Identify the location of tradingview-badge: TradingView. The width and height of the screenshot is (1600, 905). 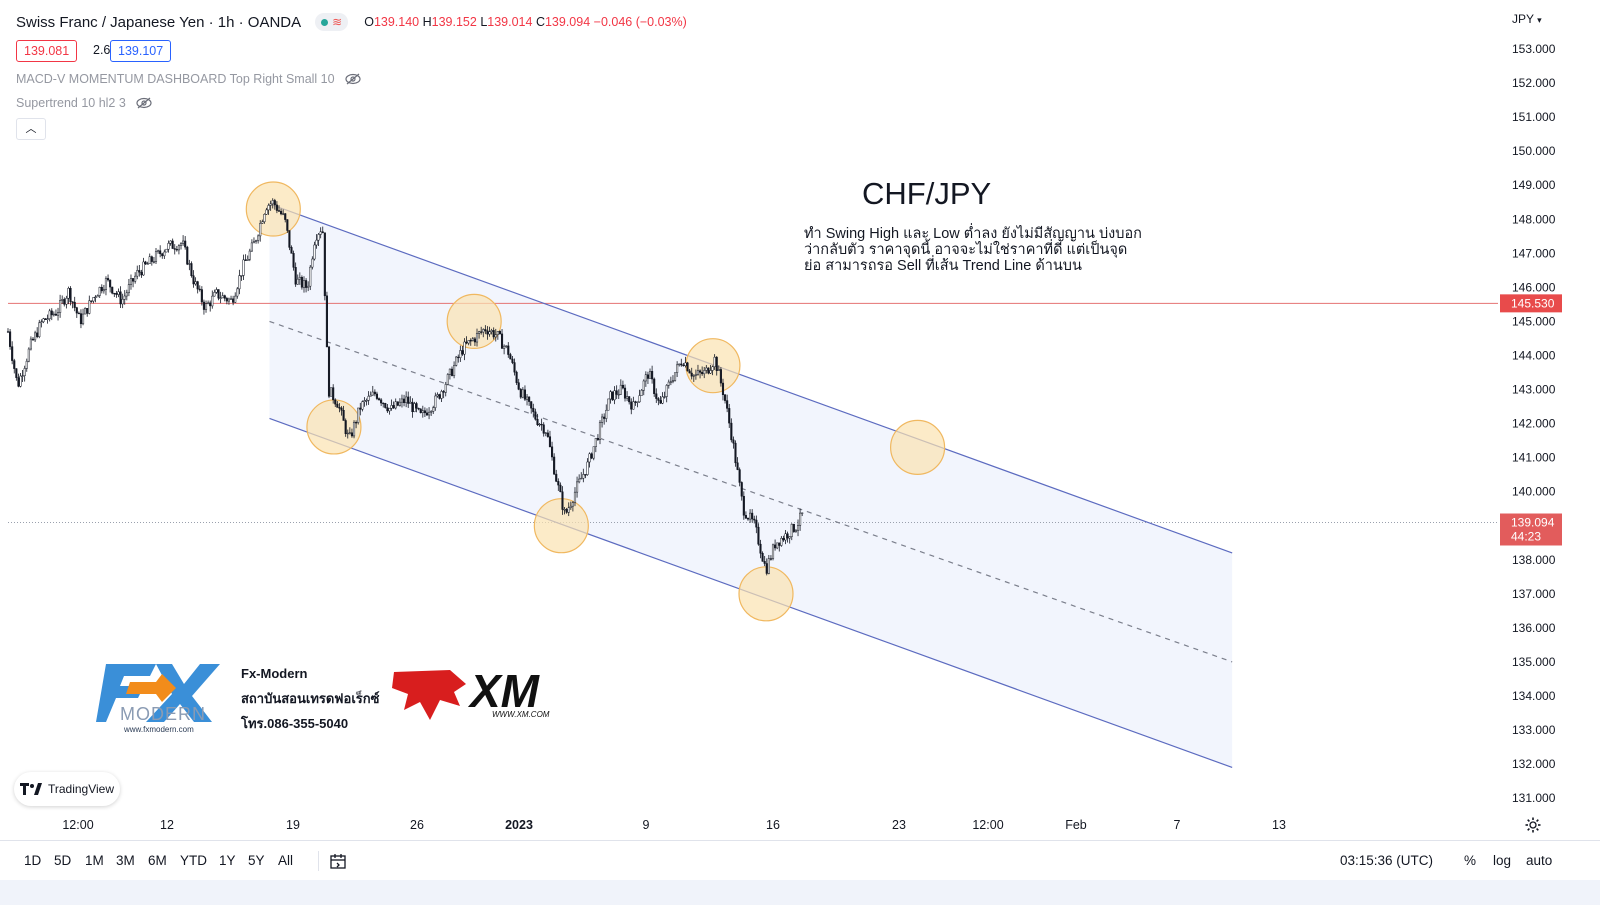
(67, 789).